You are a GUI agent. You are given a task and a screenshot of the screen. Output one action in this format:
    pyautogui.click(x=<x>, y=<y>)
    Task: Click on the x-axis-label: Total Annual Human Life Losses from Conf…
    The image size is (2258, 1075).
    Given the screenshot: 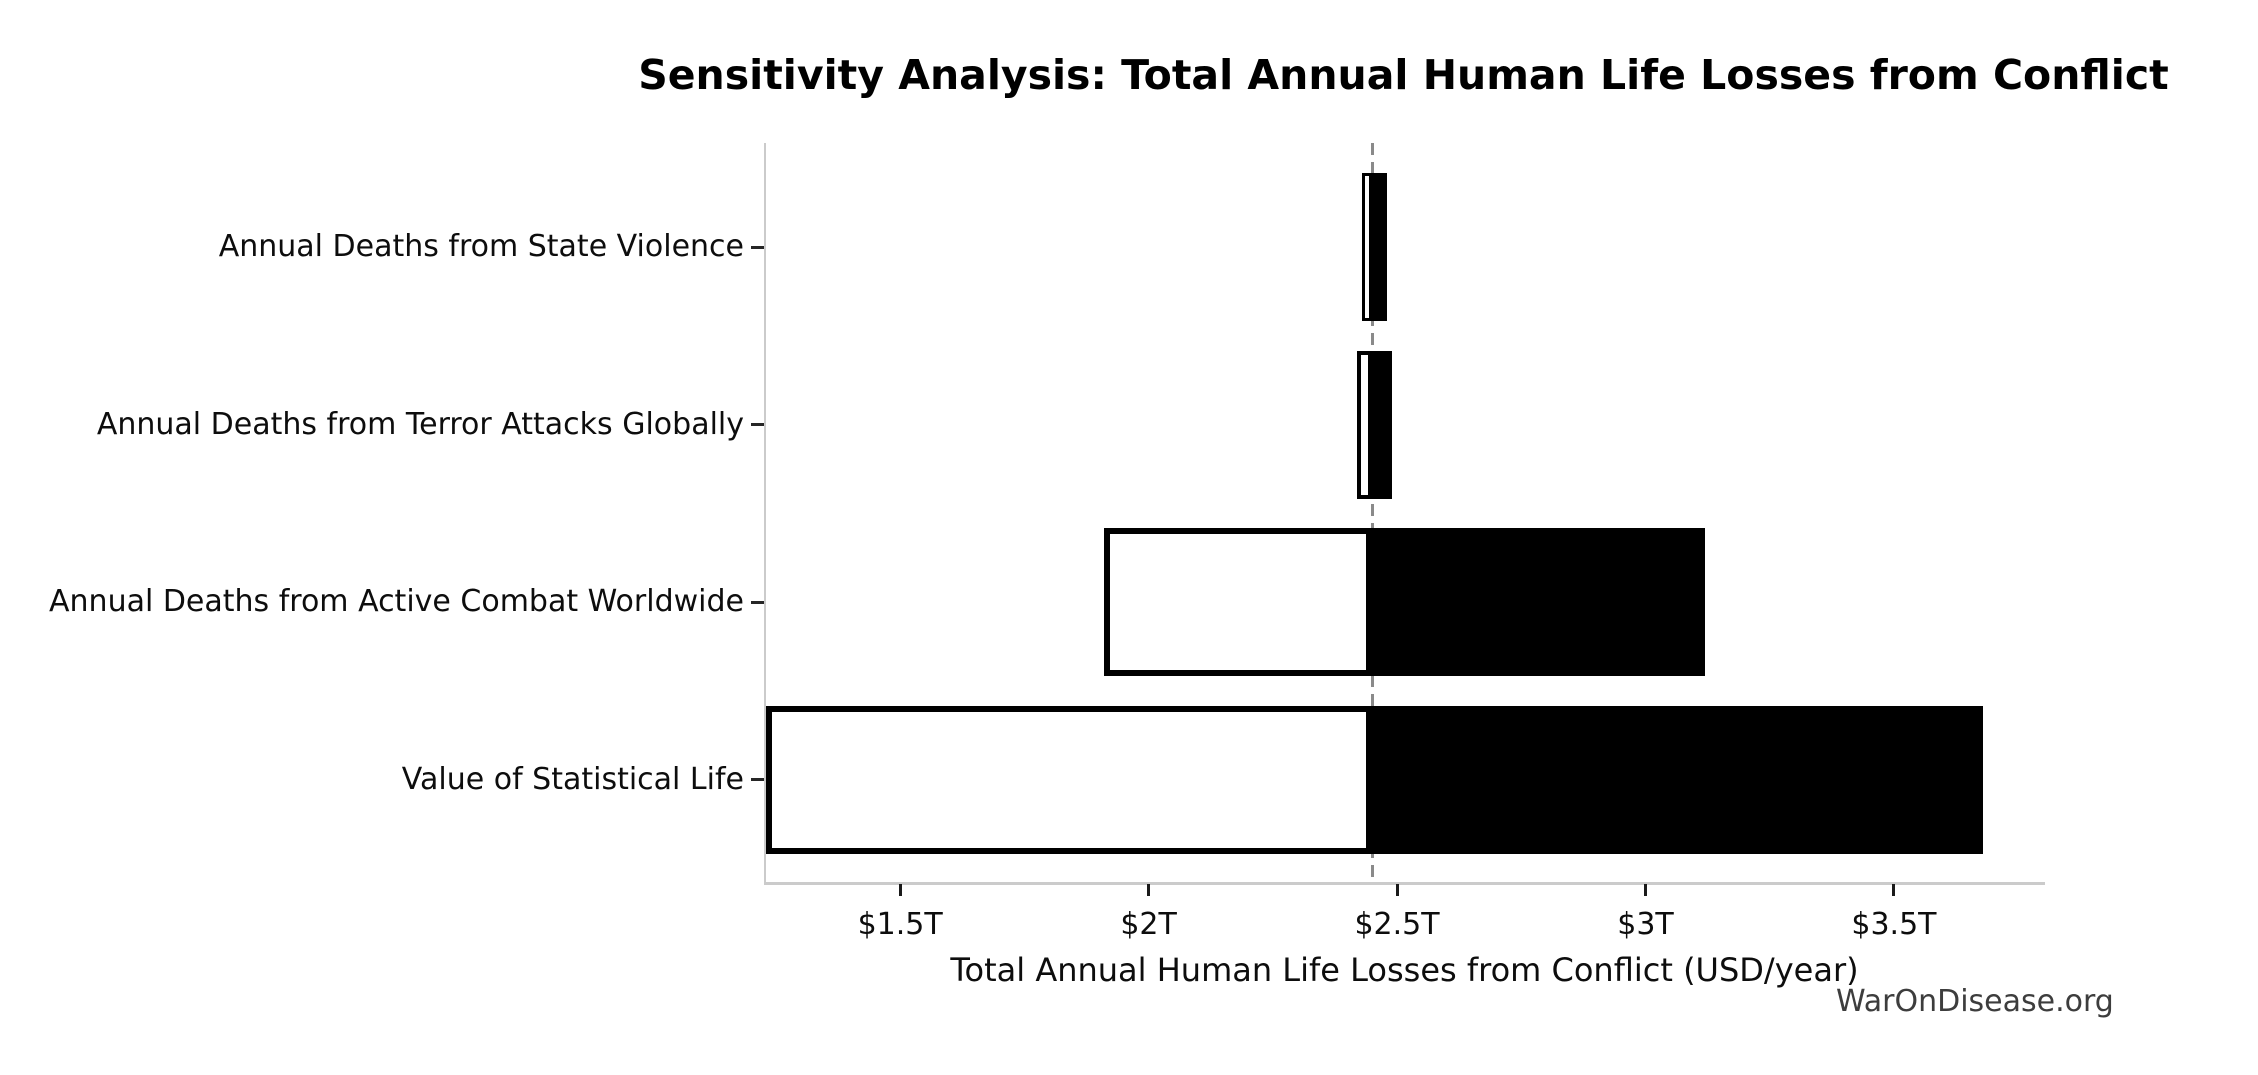 What is the action you would take?
    pyautogui.click(x=1404, y=970)
    